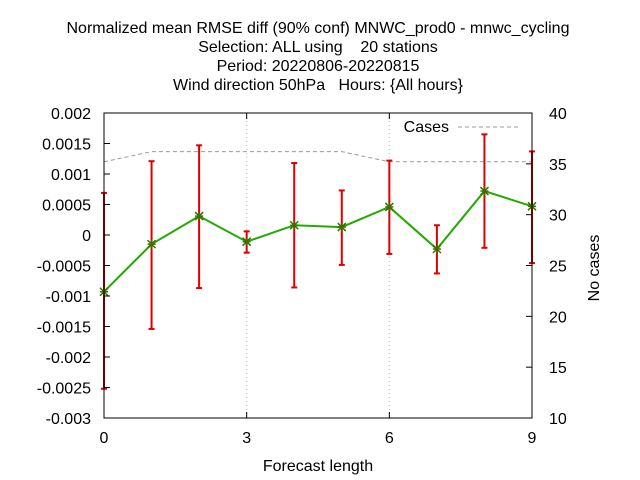 This screenshot has height=480, width=640. I want to click on y2-tick-label: 40, so click(558, 114).